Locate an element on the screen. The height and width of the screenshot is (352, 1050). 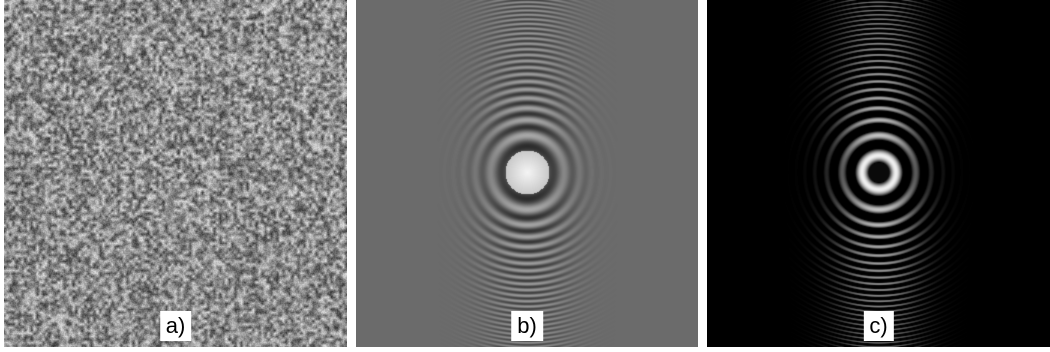
panel-c-label: c) is located at coordinates (878, 326).